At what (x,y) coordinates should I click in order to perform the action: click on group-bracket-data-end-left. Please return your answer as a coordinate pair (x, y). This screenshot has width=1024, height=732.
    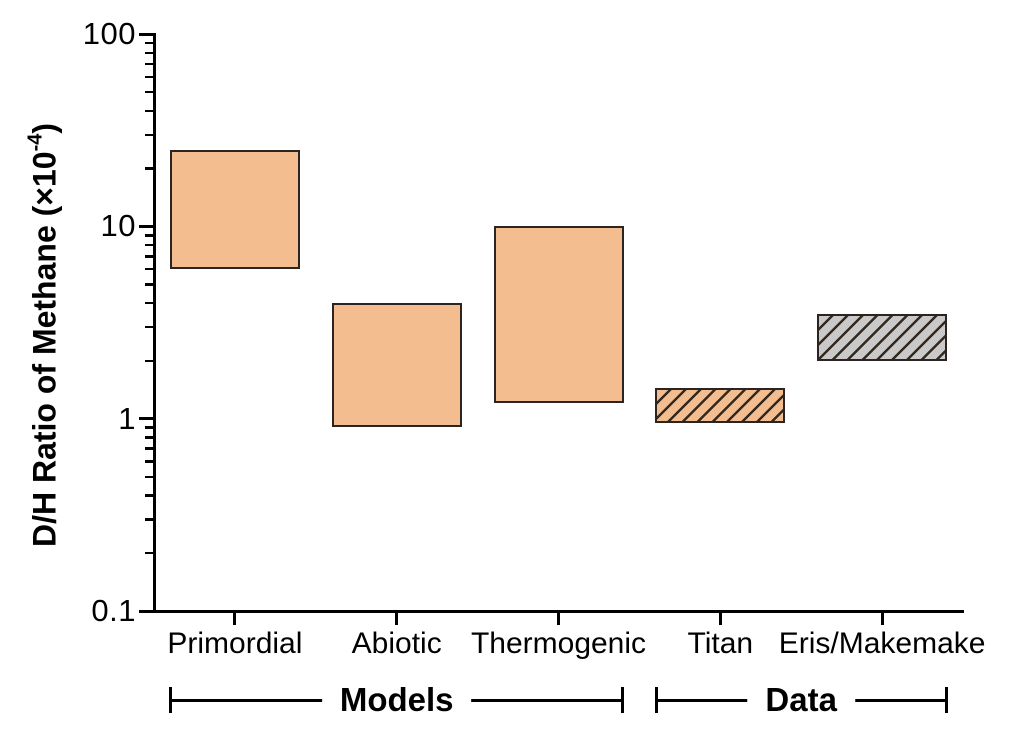
    Looking at the image, I should click on (656, 700).